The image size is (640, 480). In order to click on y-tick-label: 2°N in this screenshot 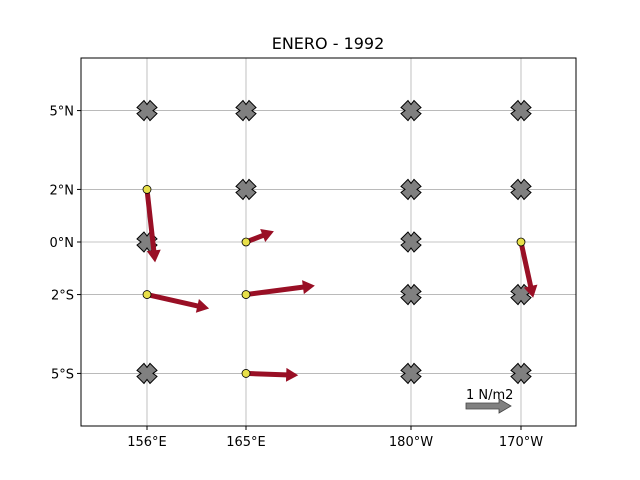, I will do `click(62, 190)`.